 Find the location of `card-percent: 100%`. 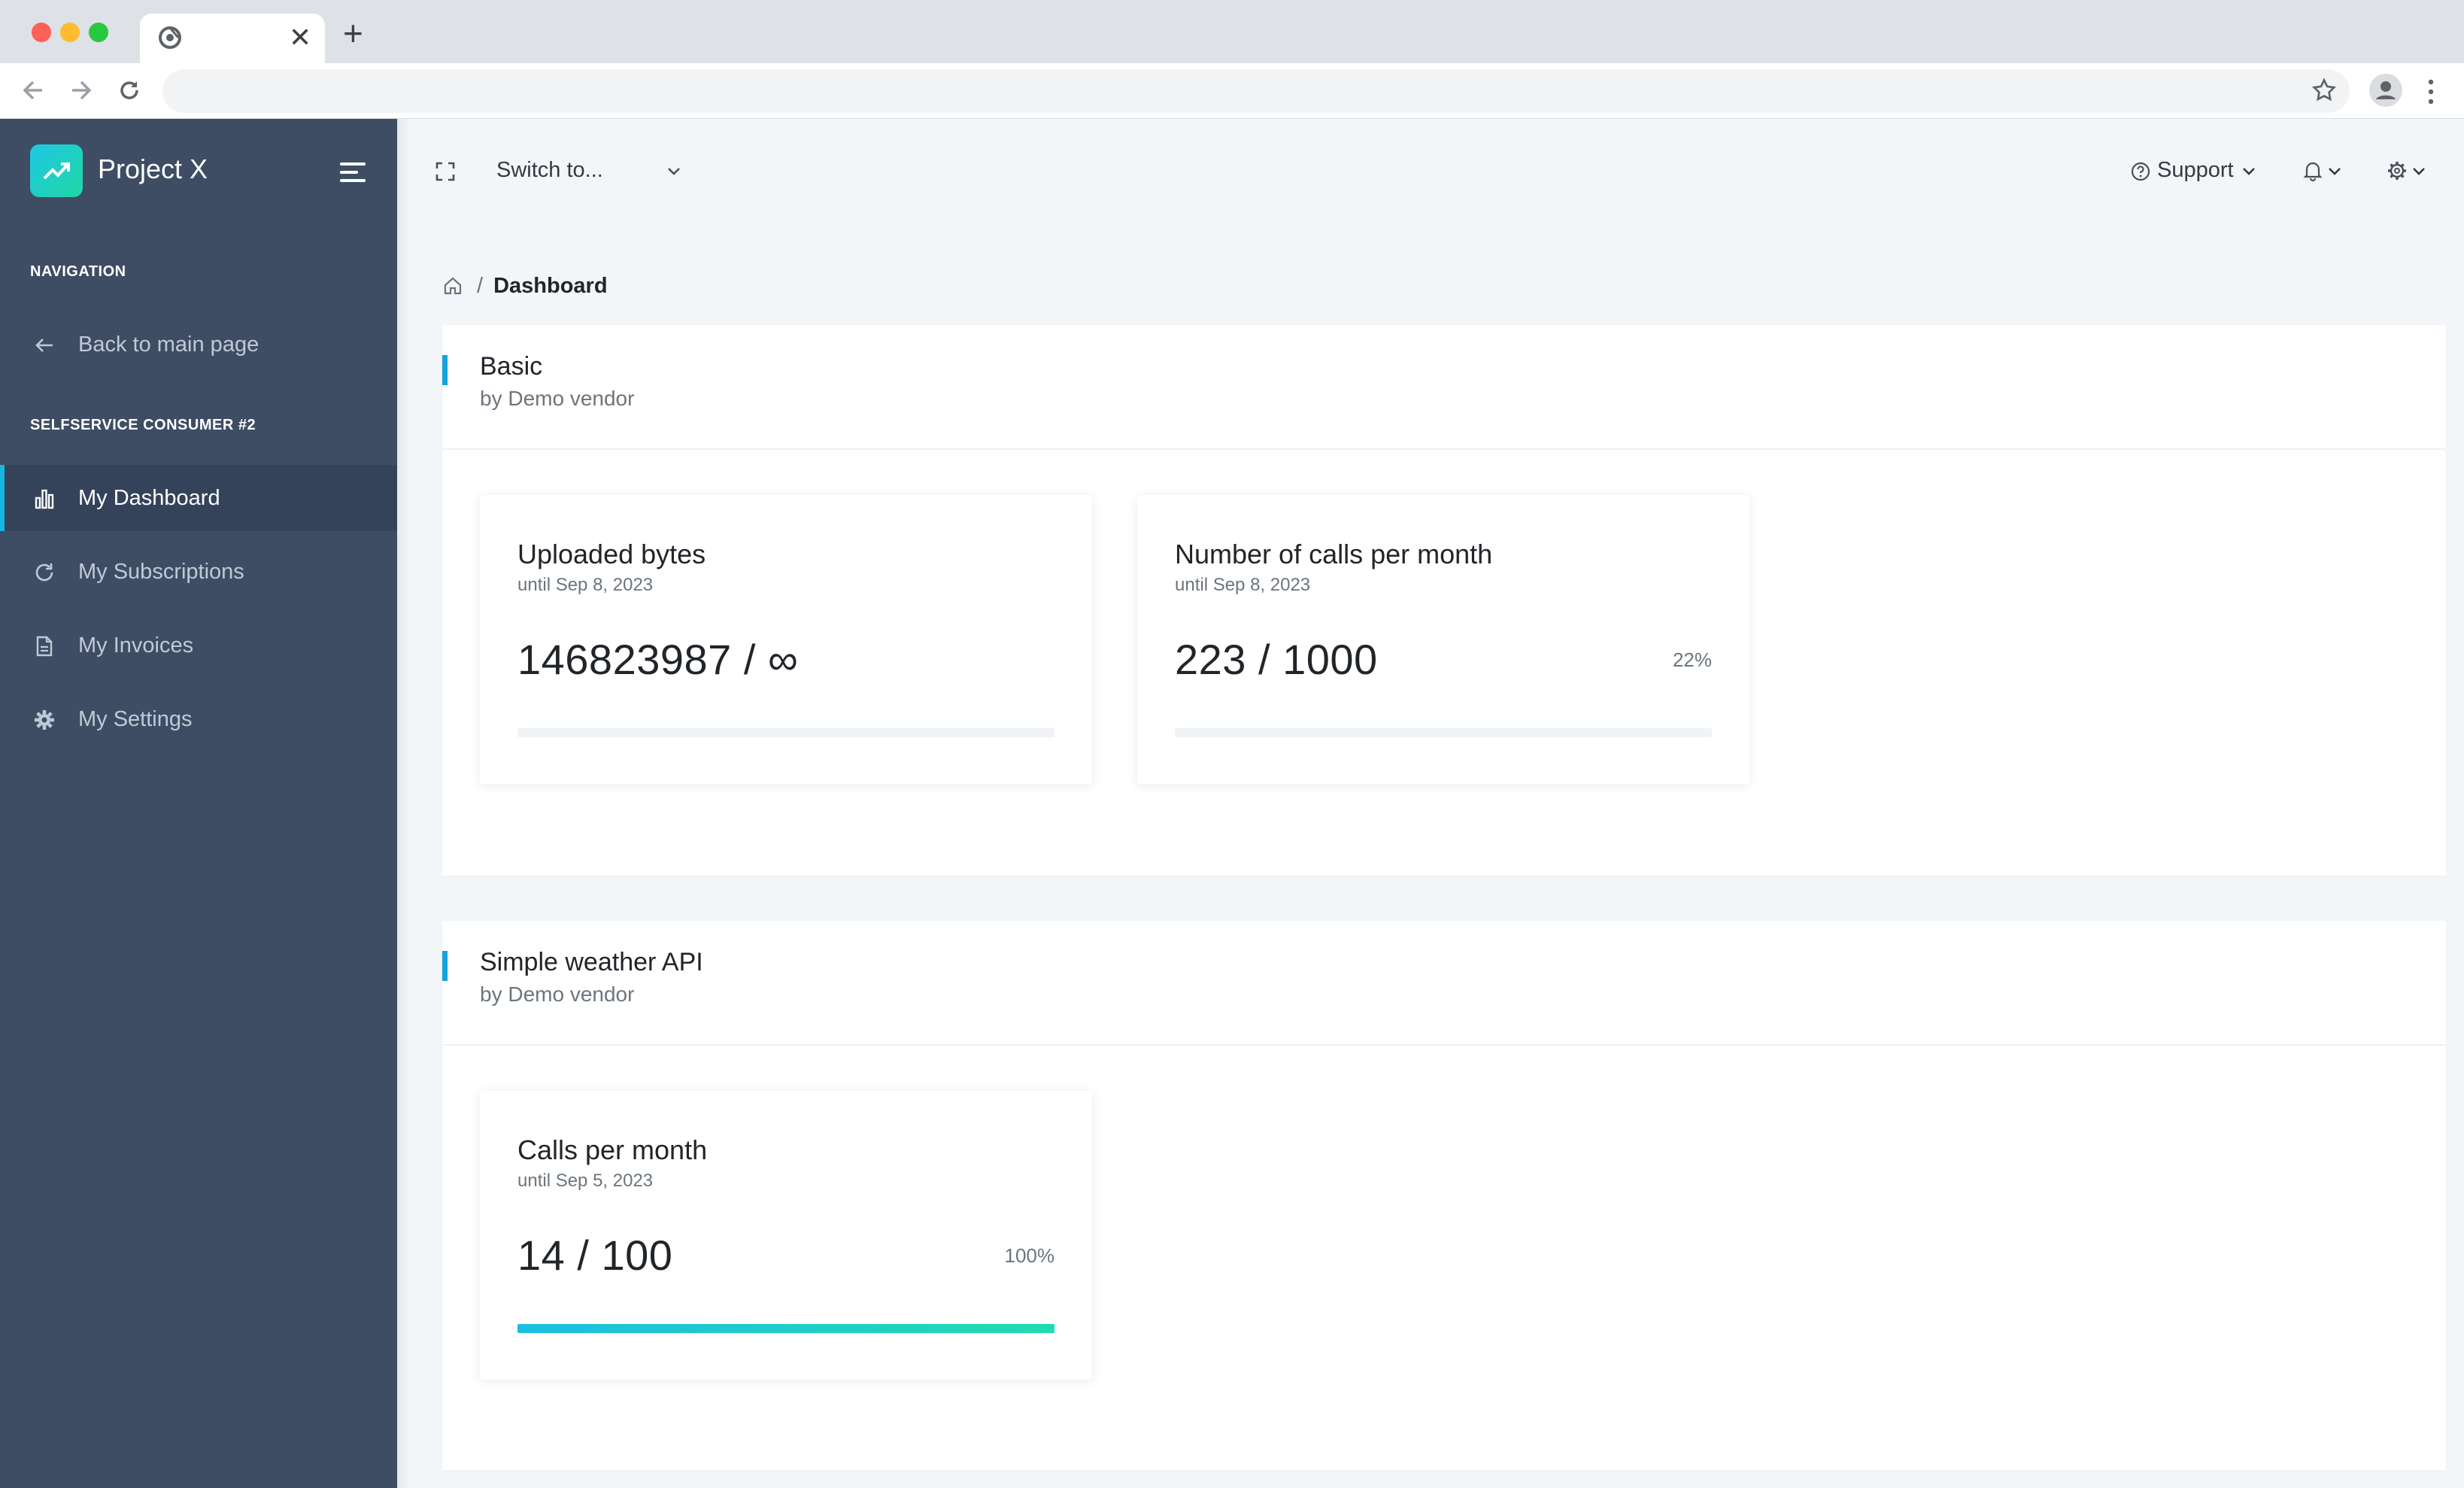

card-percent: 100% is located at coordinates (1029, 1255).